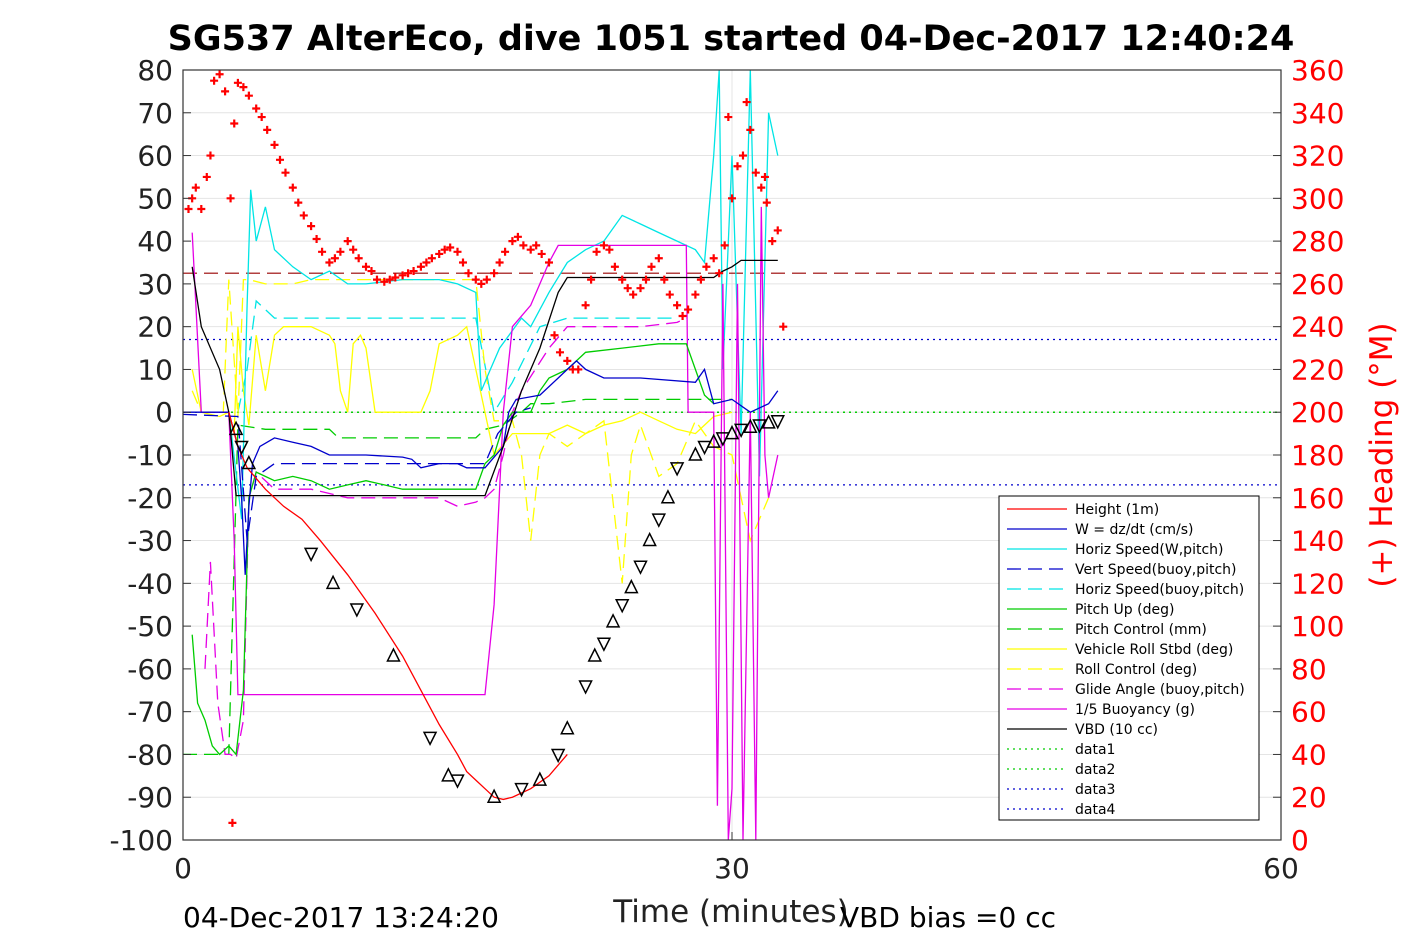  What do you see at coordinates (1124, 610) in the screenshot?
I see `legend-label: Pitch Up (deg)` at bounding box center [1124, 610].